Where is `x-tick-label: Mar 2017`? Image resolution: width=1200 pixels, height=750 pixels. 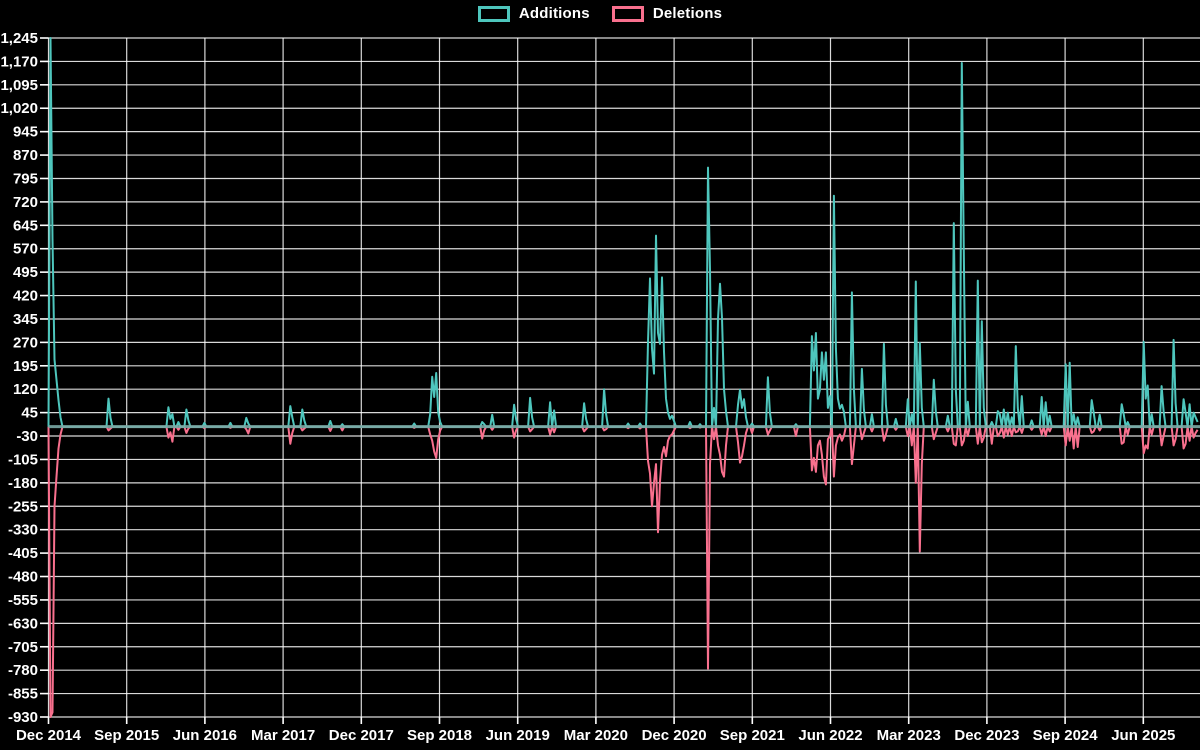 x-tick-label: Mar 2017 is located at coordinates (283, 735).